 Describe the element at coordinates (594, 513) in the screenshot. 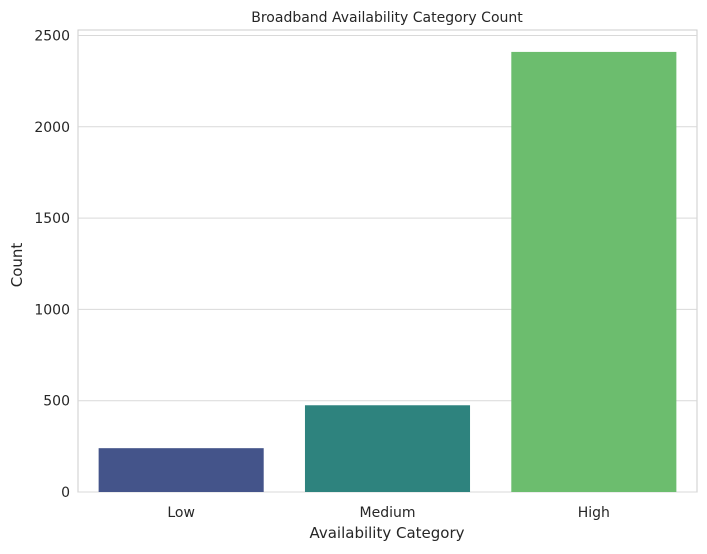

I see `x-tick-label: High` at that location.